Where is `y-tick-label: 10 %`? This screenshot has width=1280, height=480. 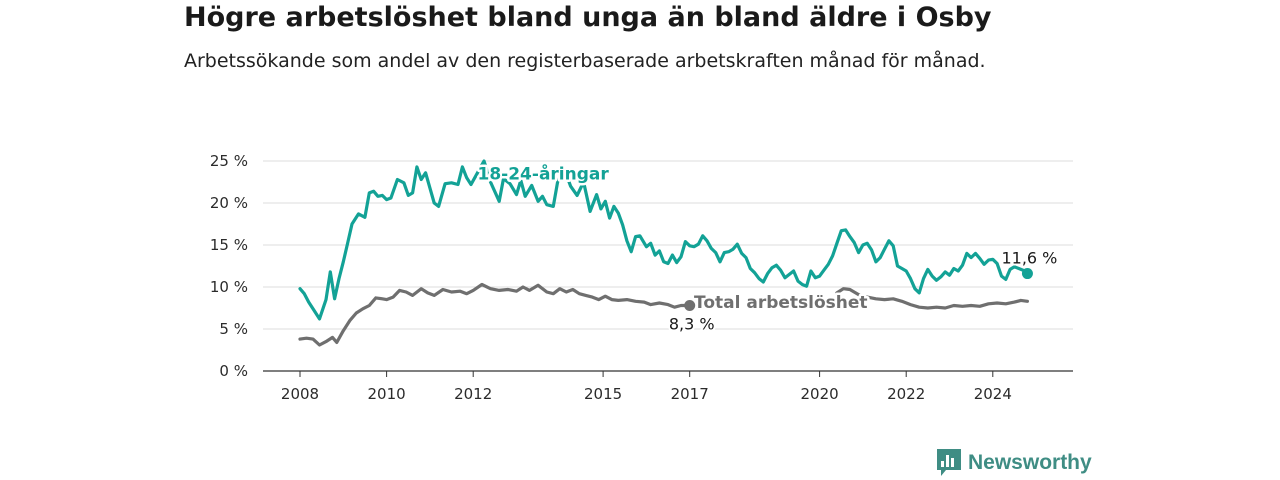
y-tick-label: 10 % is located at coordinates (229, 287).